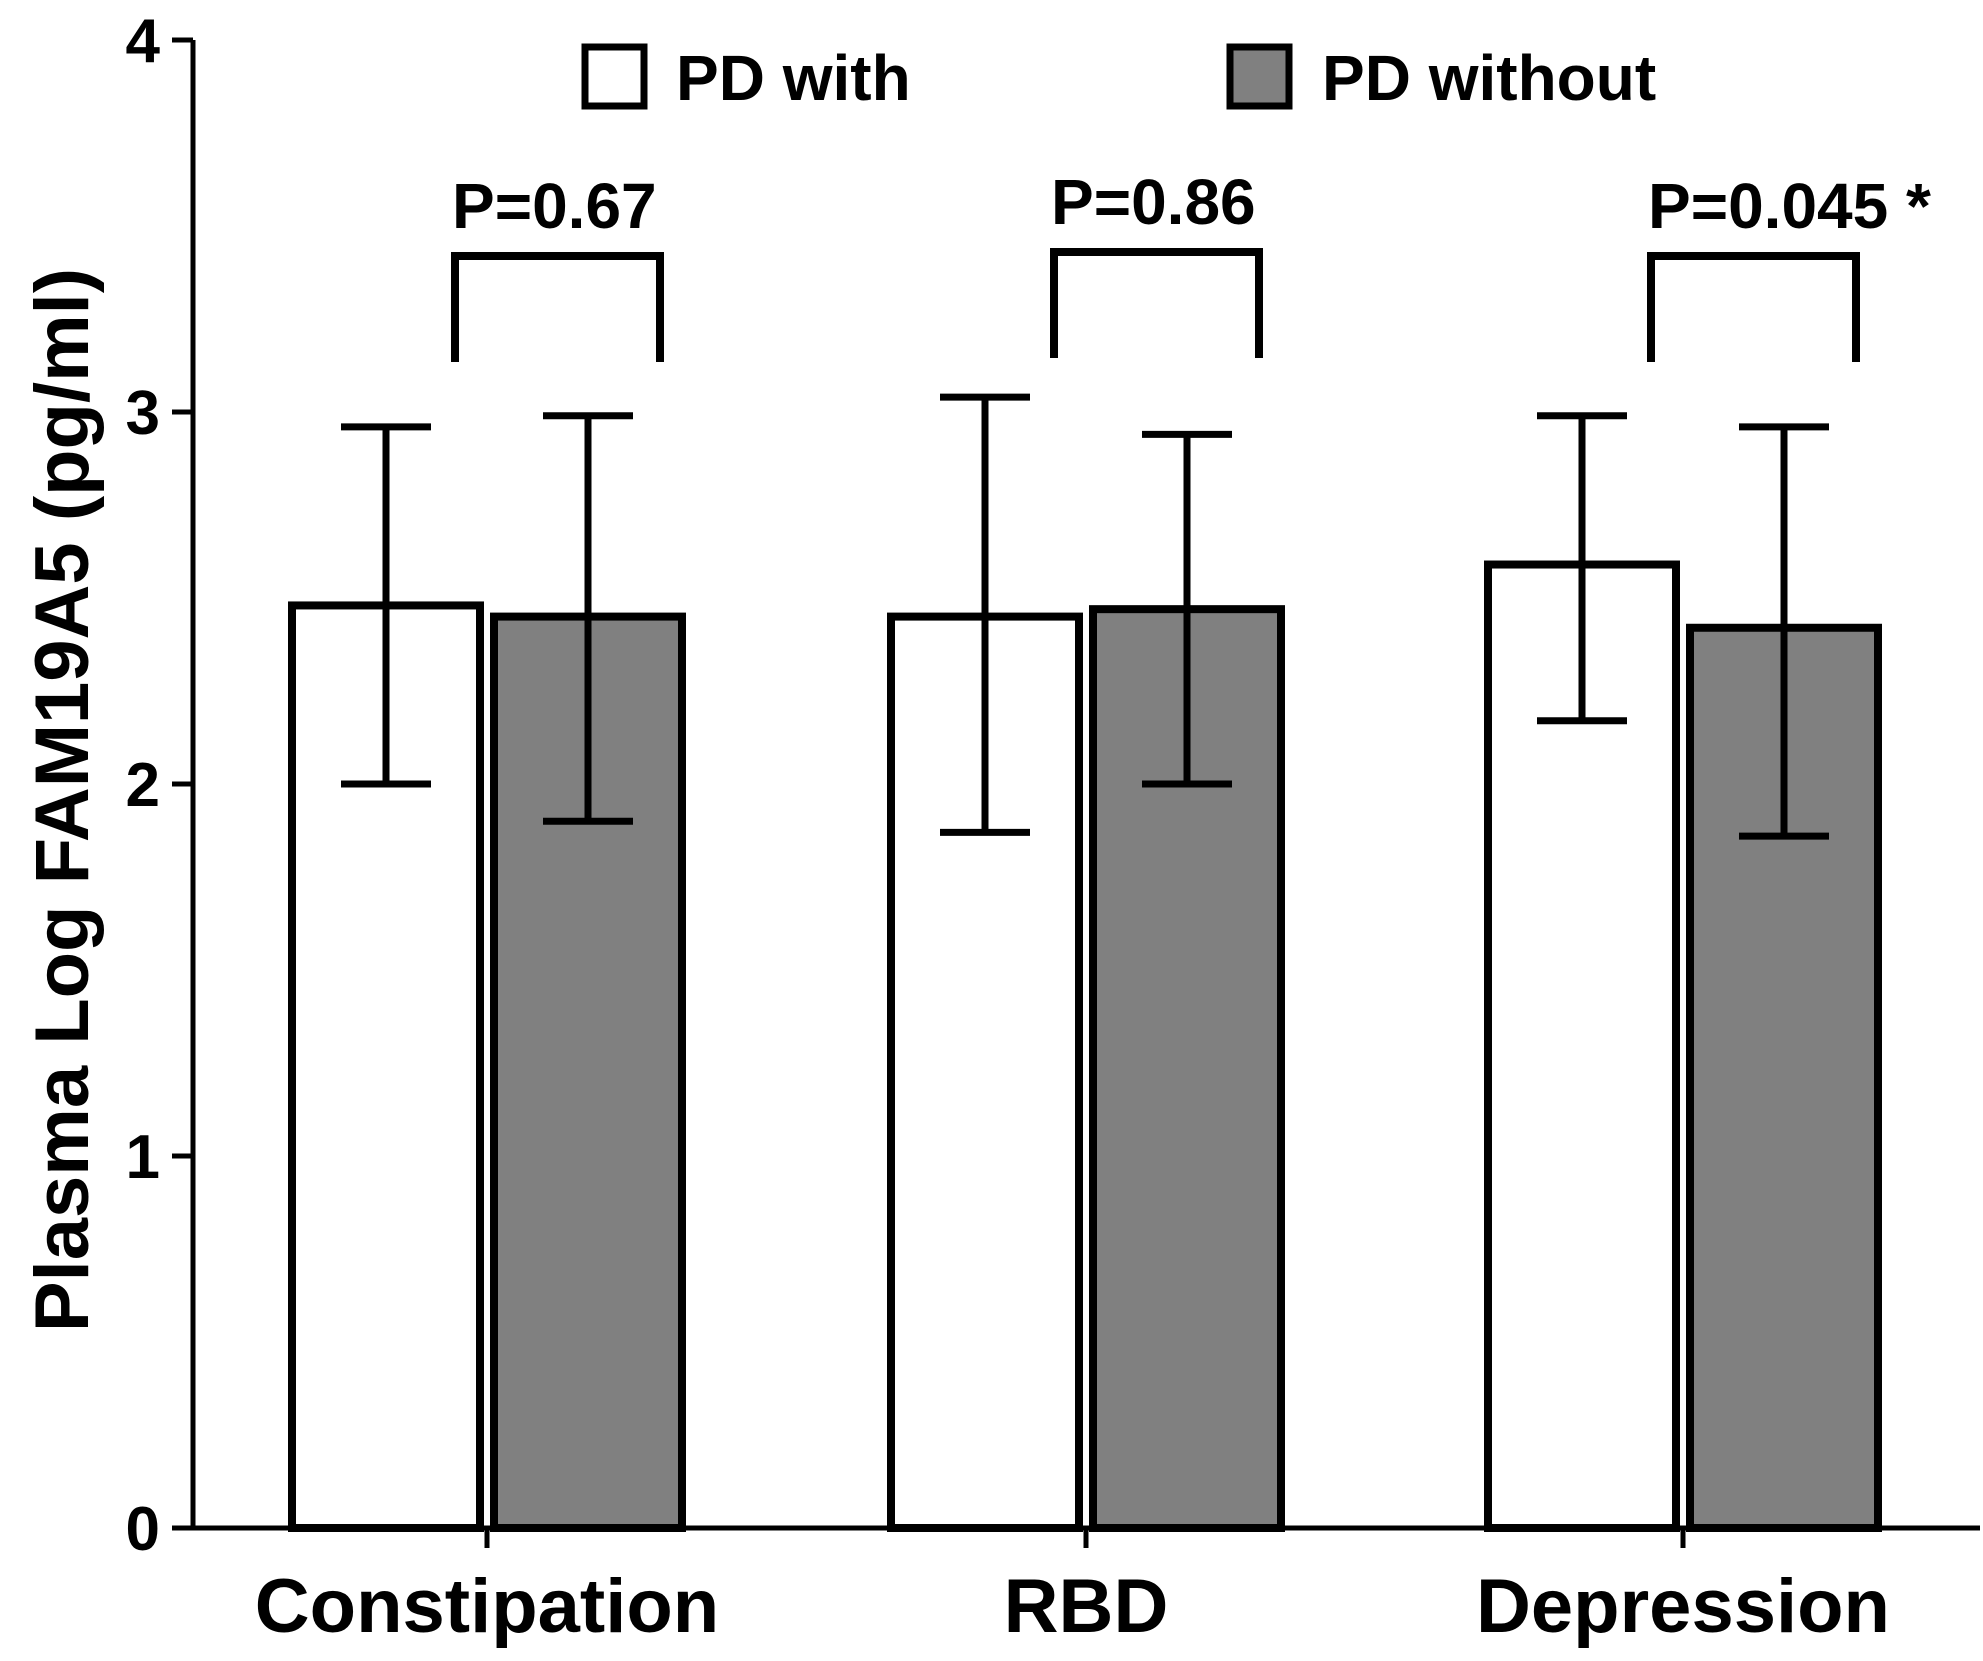 This screenshot has height=1661, width=1983. I want to click on x-tick-labels: Constipation RBD Depression, so click(1072, 1588).